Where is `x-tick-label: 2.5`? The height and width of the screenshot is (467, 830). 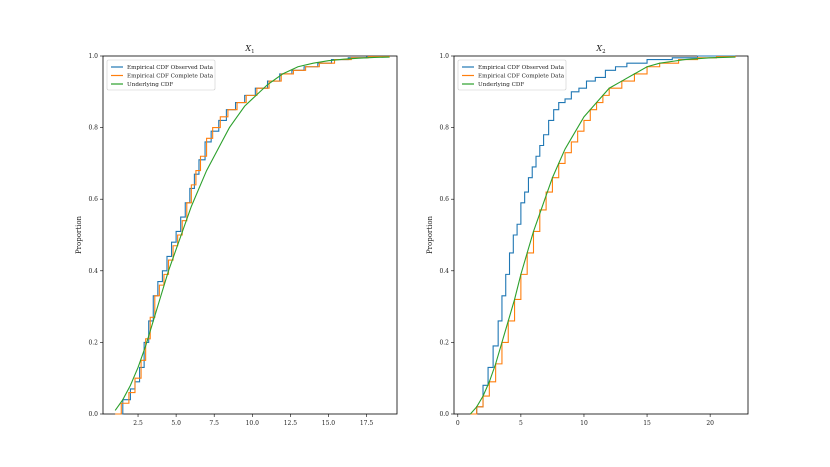
x-tick-label: 2.5 is located at coordinates (138, 423).